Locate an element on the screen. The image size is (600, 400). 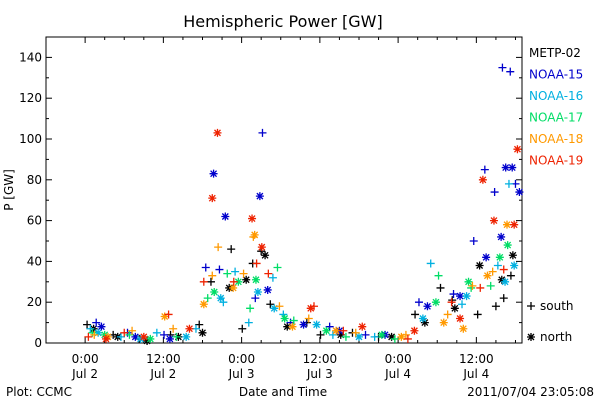
y-tick-label: 40 is located at coordinates (34, 261).